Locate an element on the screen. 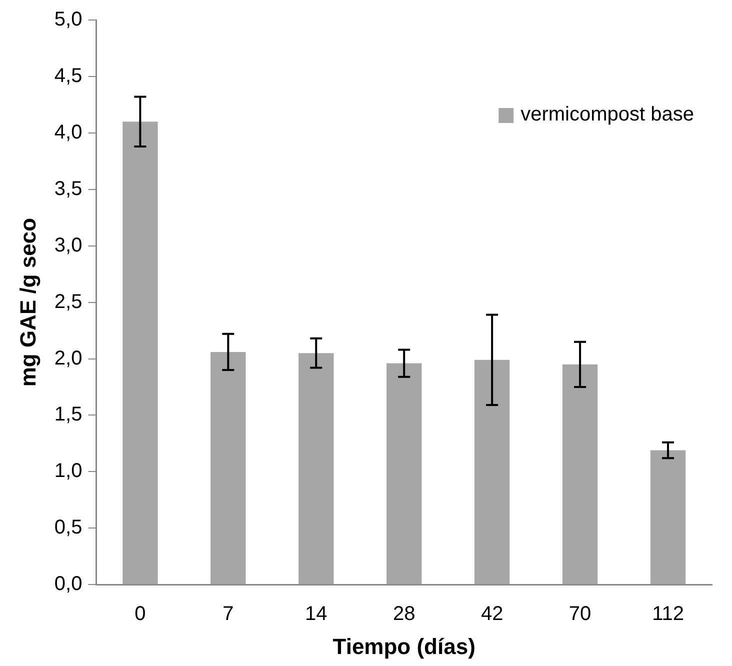  x-tick-label: 42 is located at coordinates (492, 614).